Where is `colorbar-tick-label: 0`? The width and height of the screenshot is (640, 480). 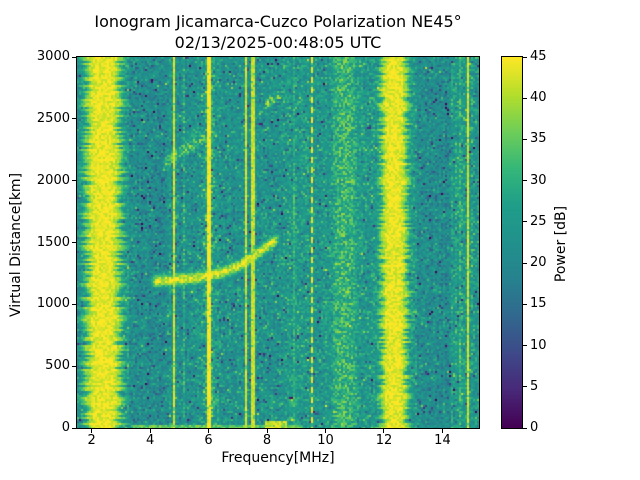
colorbar-tick-label: 0 is located at coordinates (534, 427).